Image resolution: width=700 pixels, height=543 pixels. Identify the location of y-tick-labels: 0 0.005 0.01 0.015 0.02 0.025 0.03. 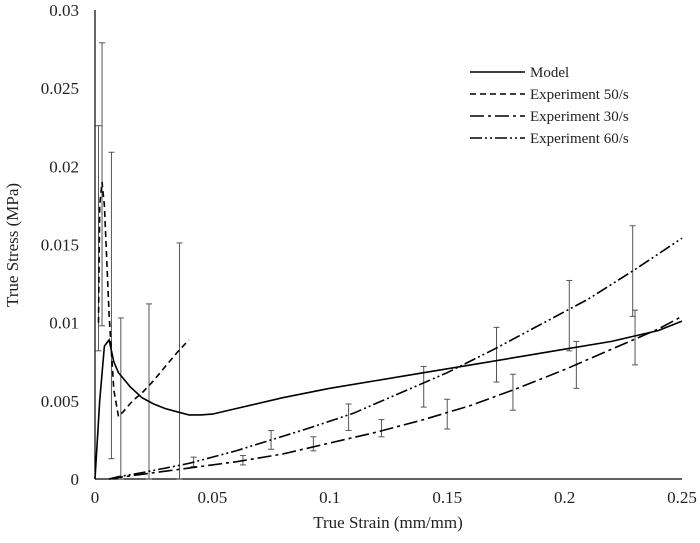
(60, 245).